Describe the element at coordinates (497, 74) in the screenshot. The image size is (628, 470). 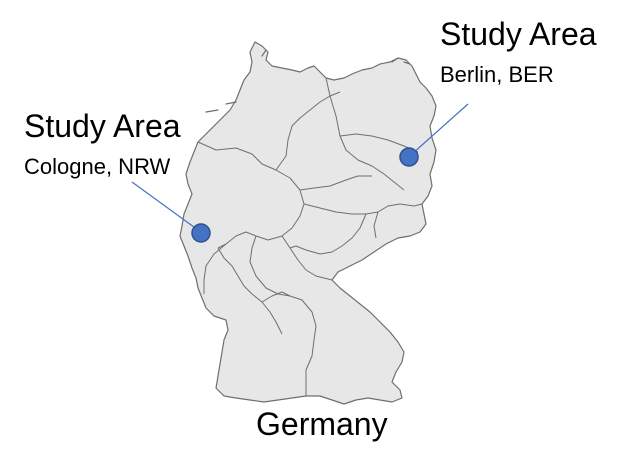
I see `study-area-subtitle-berlin: Berlin, BER` at that location.